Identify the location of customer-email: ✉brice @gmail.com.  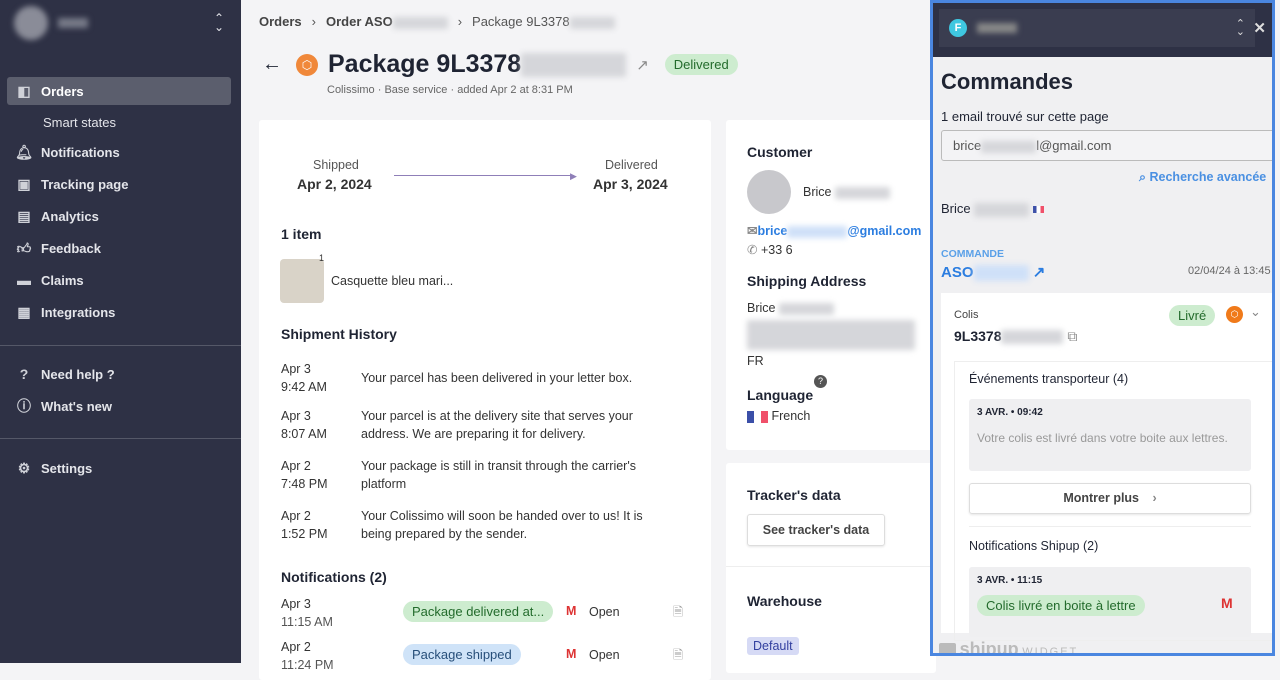
(834, 231).